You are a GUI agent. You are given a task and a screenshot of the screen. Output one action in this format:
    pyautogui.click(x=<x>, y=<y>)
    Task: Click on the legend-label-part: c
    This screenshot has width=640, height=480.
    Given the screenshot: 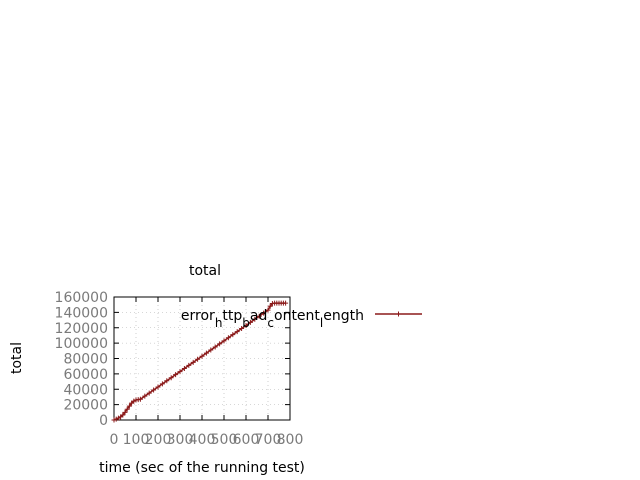 What is the action you would take?
    pyautogui.click(x=270, y=323)
    